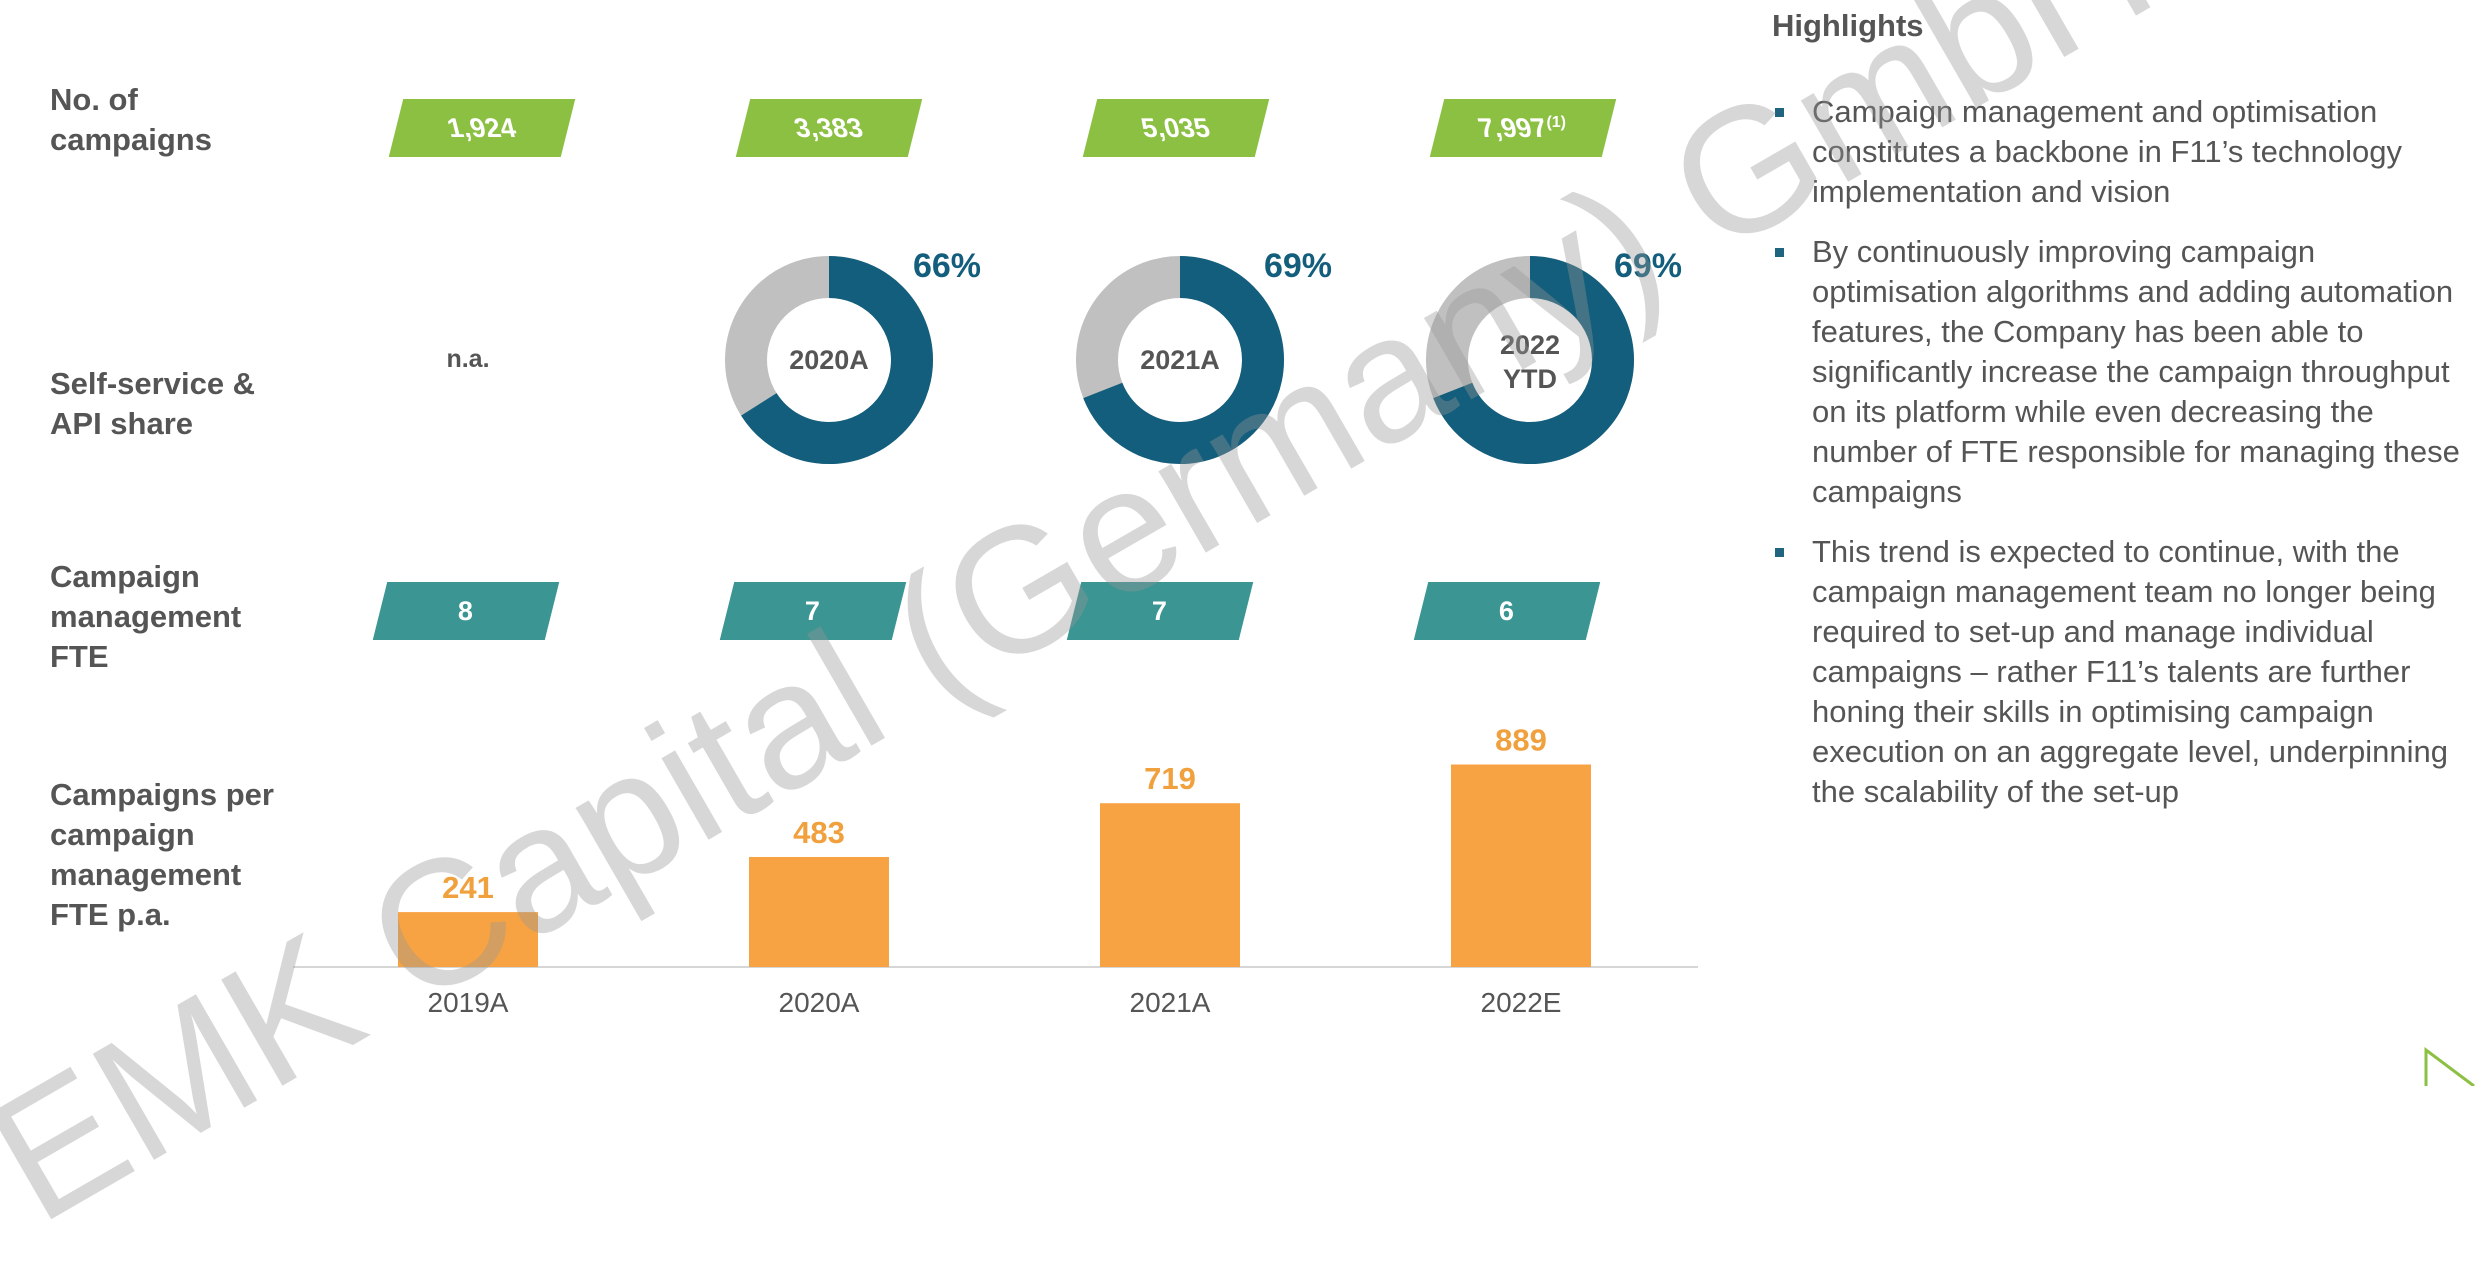 The image size is (2482, 1262). Describe the element at coordinates (468, 887) in the screenshot. I see `bar-data-label: 241` at that location.